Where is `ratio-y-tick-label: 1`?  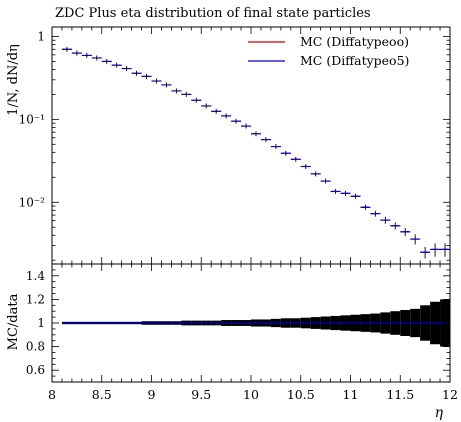 ratio-y-tick-label: 1 is located at coordinates (41, 323).